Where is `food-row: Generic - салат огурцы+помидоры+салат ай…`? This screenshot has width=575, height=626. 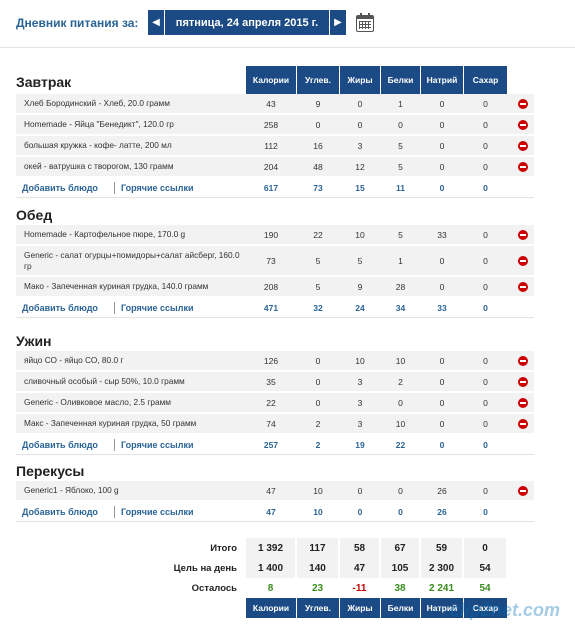 food-row: Generic - салат огурцы+помидоры+салат ай… is located at coordinates (275, 261).